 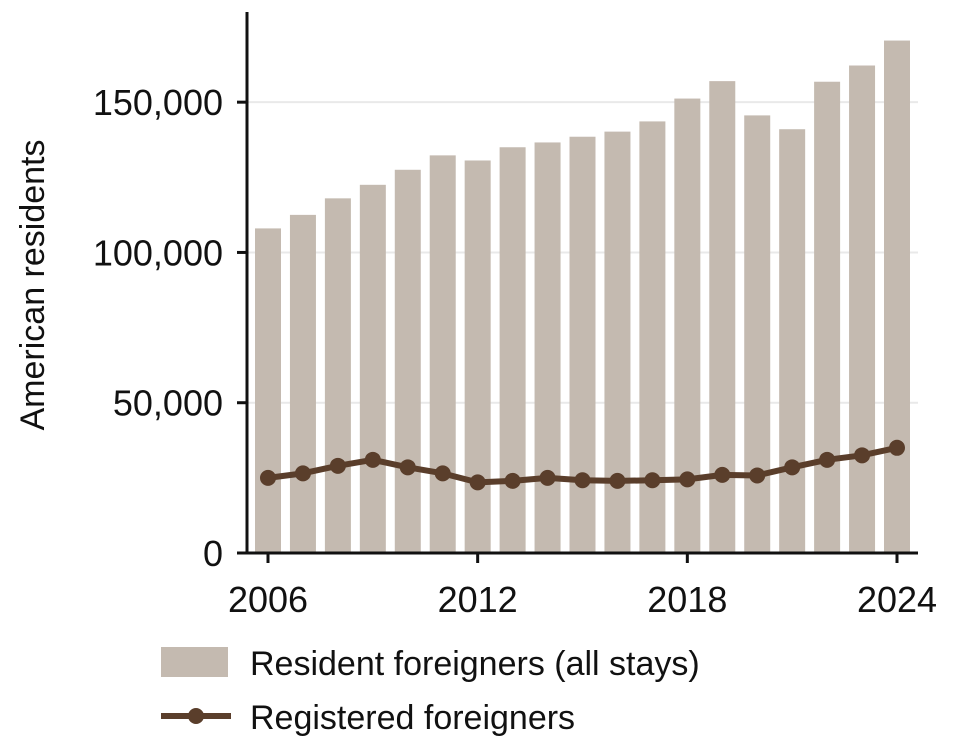 I want to click on legend-item-line: Registered foreigners, so click(x=368, y=718).